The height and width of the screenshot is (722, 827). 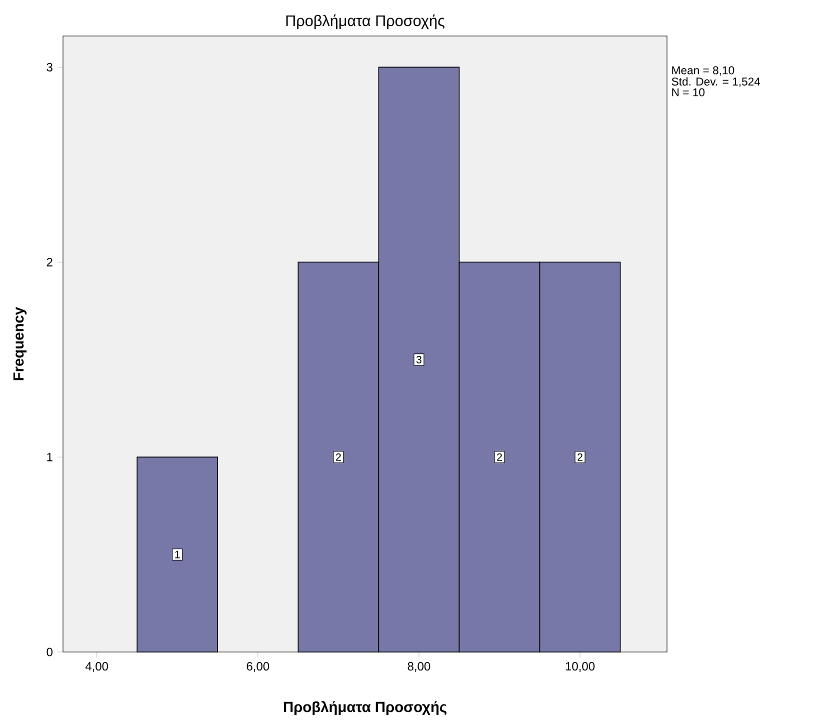 What do you see at coordinates (49, 262) in the screenshot?
I see `y-tick-label: 2` at bounding box center [49, 262].